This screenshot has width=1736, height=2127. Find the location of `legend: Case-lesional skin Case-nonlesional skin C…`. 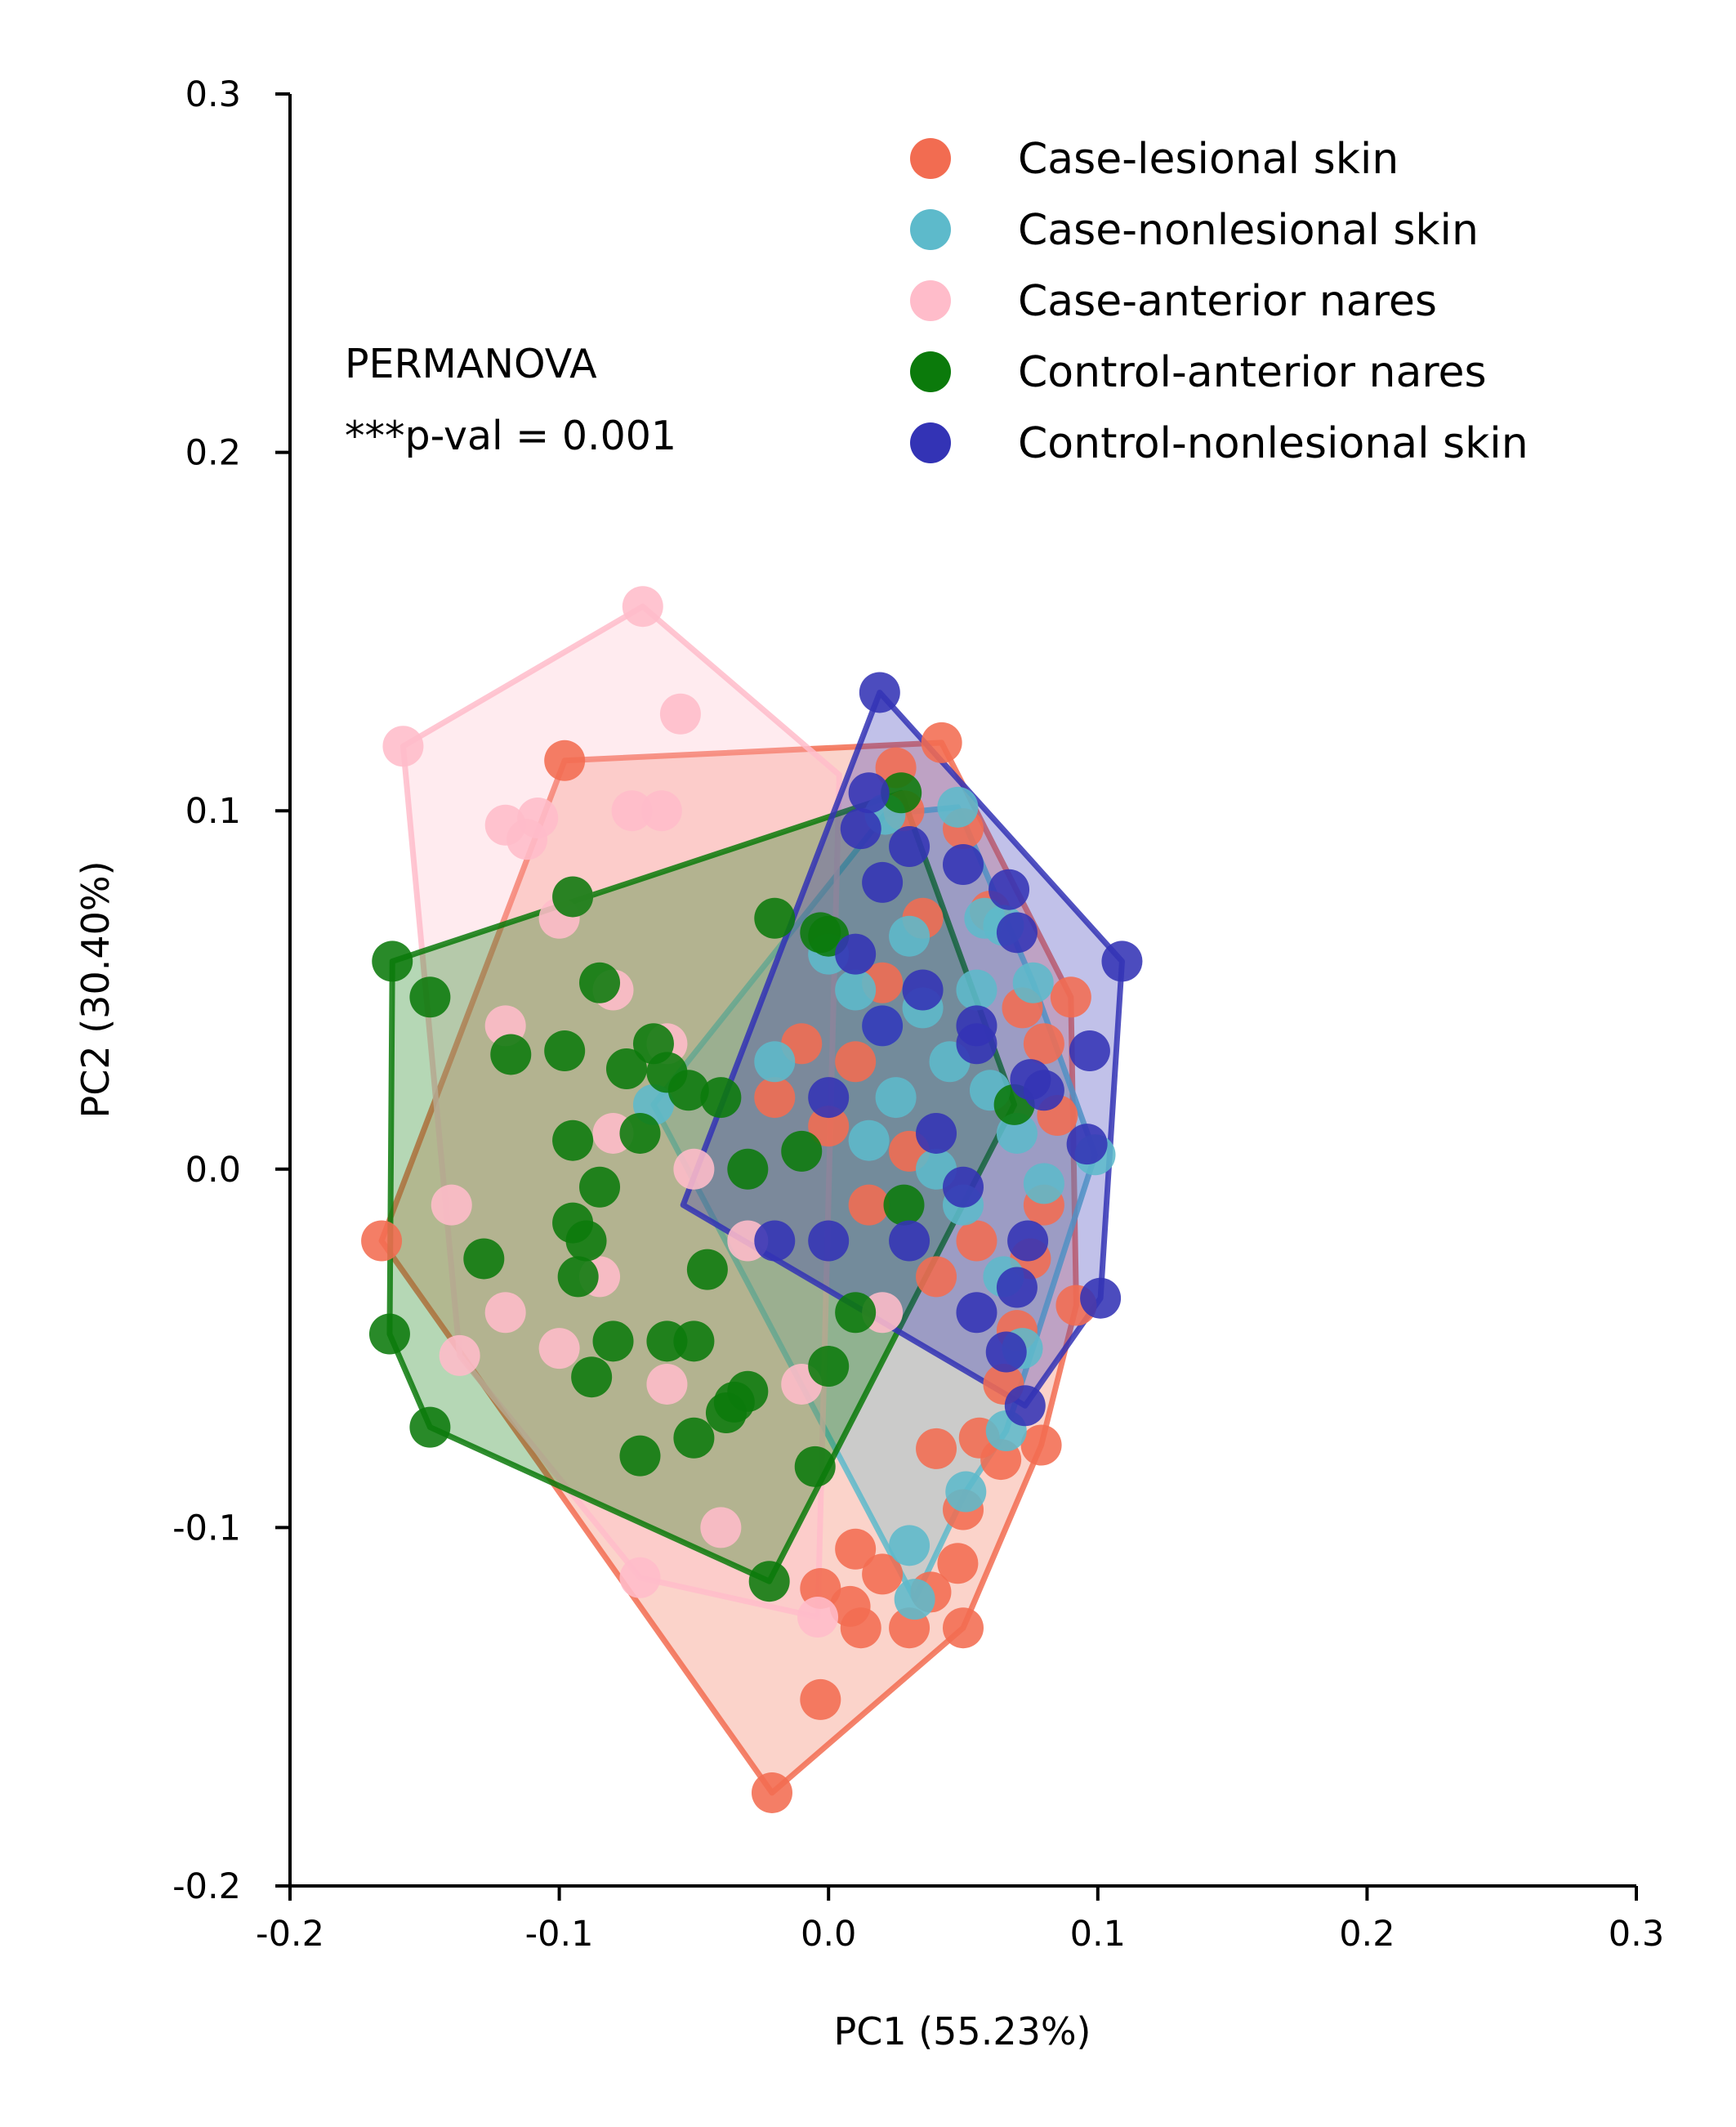

legend: Case-lesional skin Case-nonlesional skin C… is located at coordinates (1219, 301).